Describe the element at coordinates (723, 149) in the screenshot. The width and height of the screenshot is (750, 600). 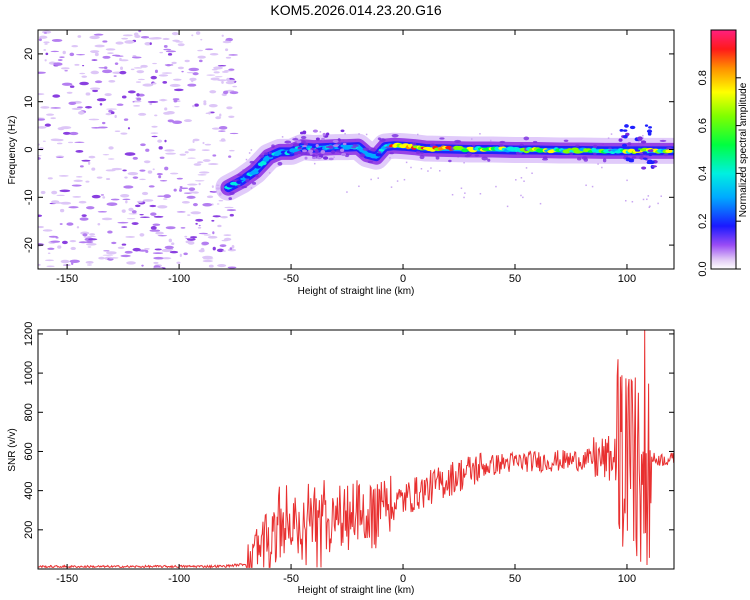
I see `colorbar-gradient` at that location.